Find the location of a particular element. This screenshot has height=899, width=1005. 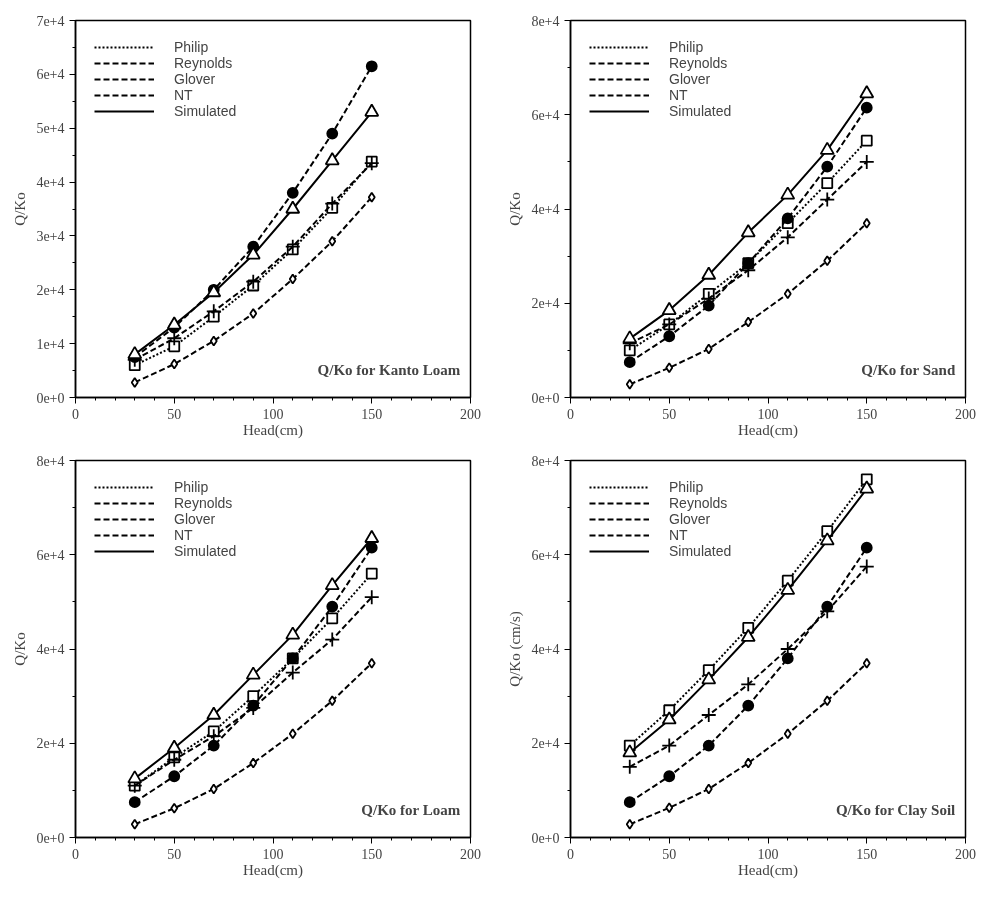

annotation: Q/Ko for Clay Soil is located at coordinates (895, 809).